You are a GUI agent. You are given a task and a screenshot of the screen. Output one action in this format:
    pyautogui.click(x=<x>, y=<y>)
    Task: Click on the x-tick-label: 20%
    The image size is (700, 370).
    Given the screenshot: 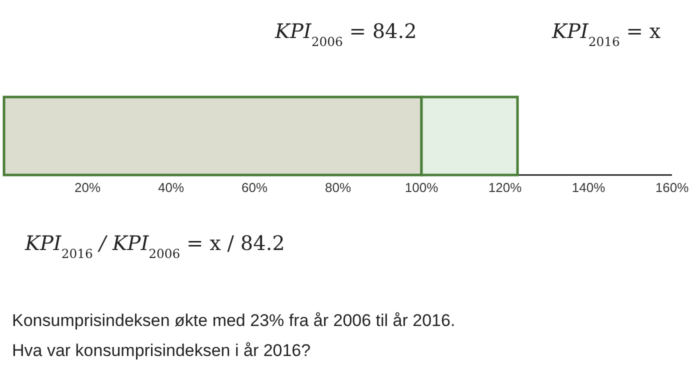 What is the action you would take?
    pyautogui.click(x=87, y=187)
    